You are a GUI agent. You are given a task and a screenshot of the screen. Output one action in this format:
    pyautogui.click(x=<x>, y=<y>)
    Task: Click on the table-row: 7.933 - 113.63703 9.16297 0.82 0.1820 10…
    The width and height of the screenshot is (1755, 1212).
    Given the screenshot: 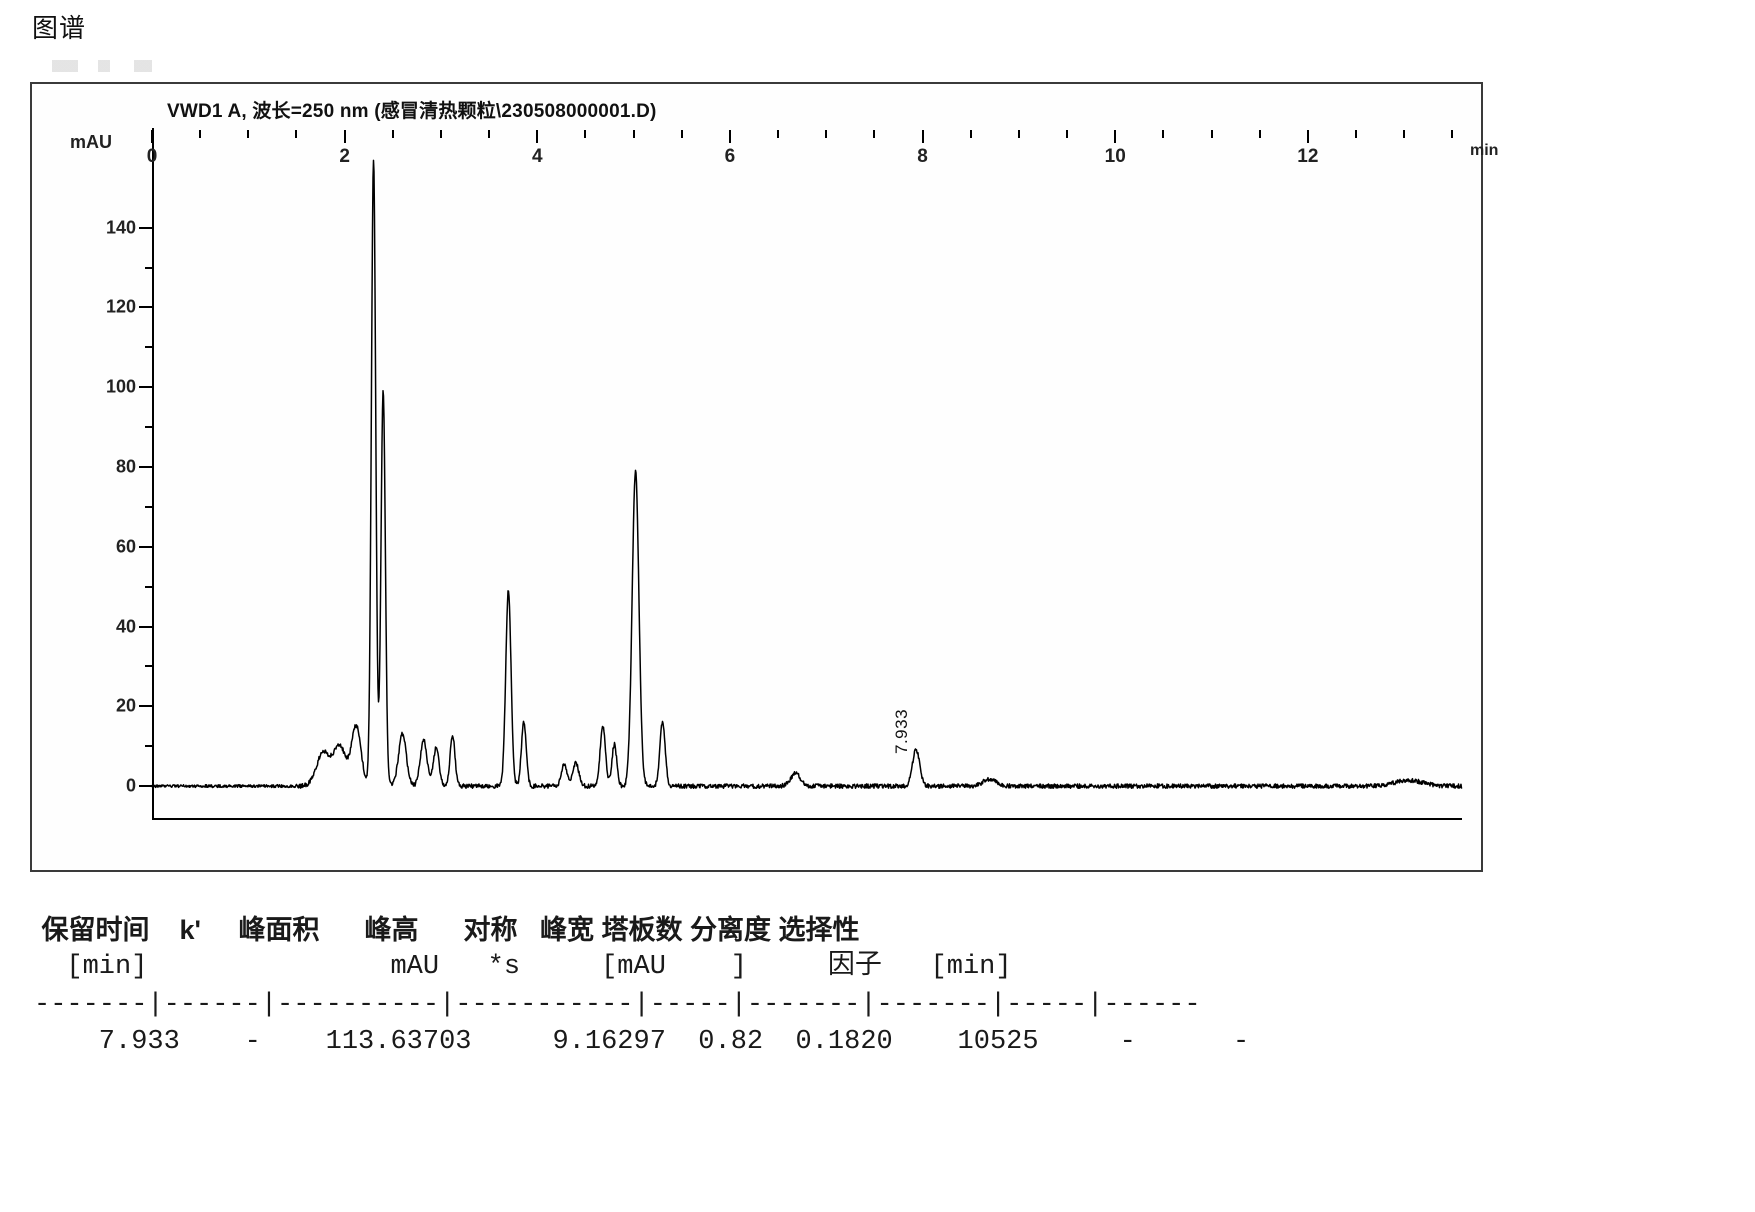 What is the action you would take?
    pyautogui.click(x=642, y=1041)
    